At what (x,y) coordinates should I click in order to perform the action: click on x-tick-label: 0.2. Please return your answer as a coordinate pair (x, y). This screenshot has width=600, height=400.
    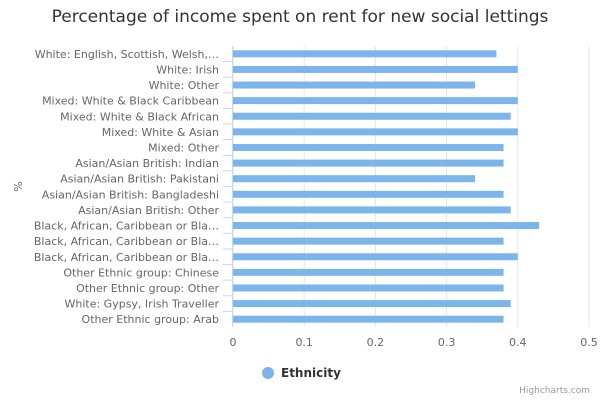
    Looking at the image, I should click on (376, 342).